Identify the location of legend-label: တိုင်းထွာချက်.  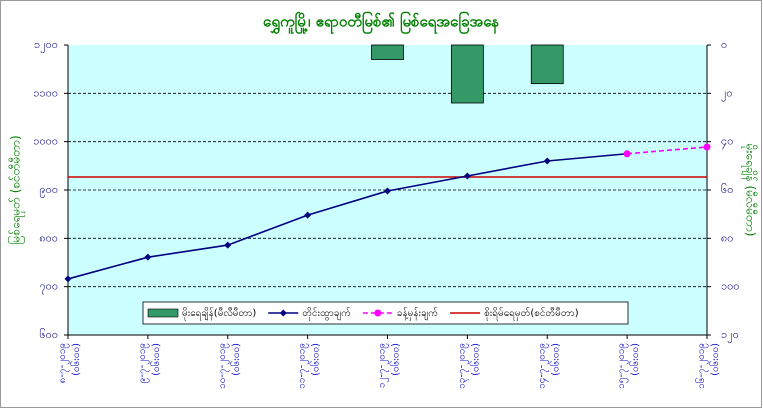
(326, 313).